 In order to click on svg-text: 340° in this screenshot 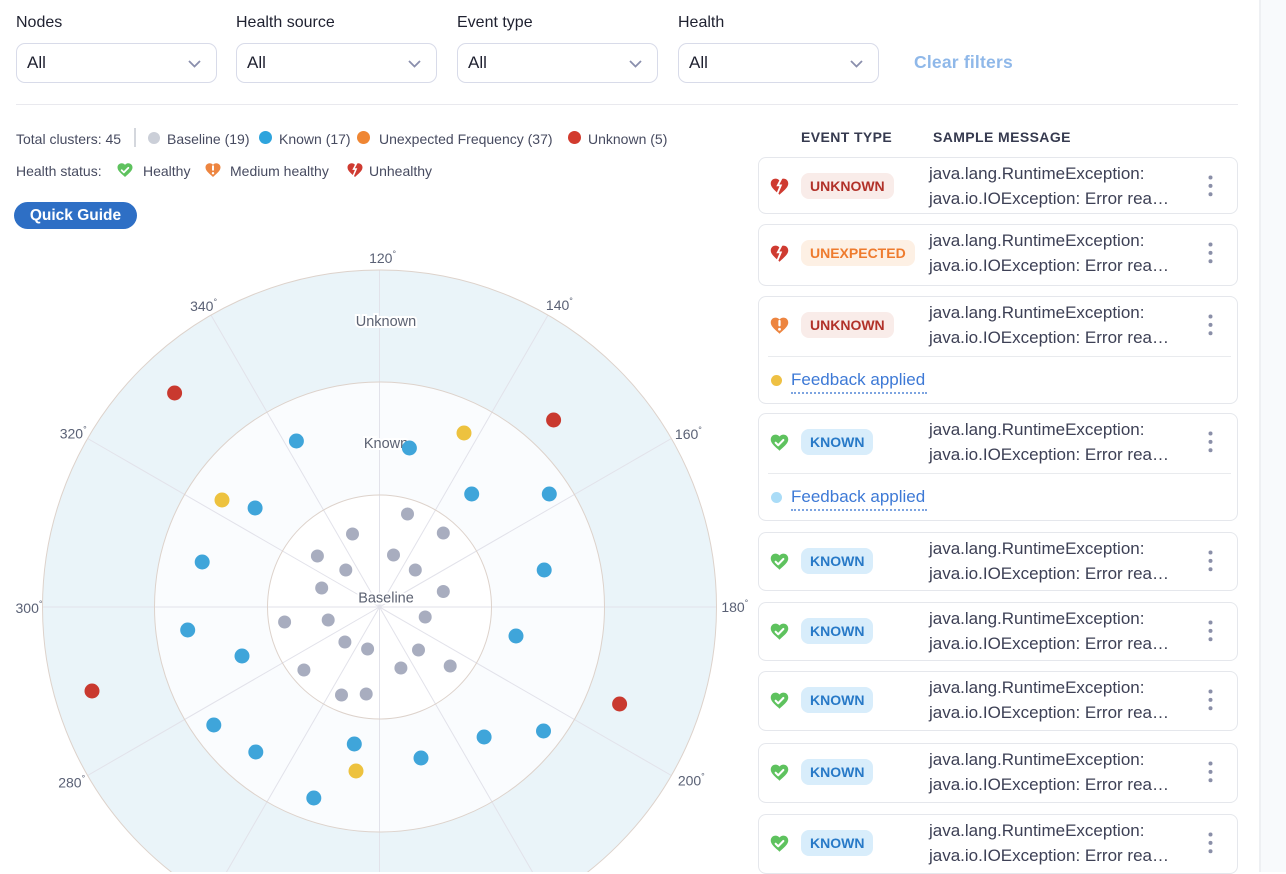, I will do `click(203, 305)`.